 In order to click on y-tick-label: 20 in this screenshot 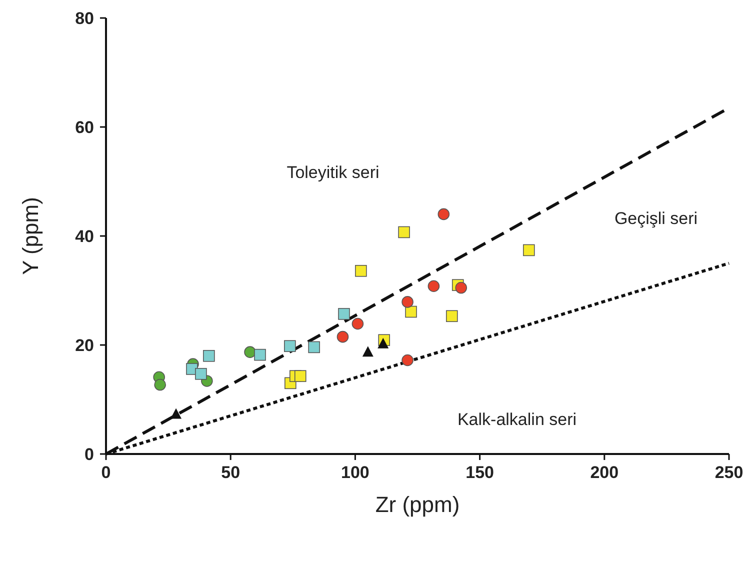, I will do `click(84, 345)`.